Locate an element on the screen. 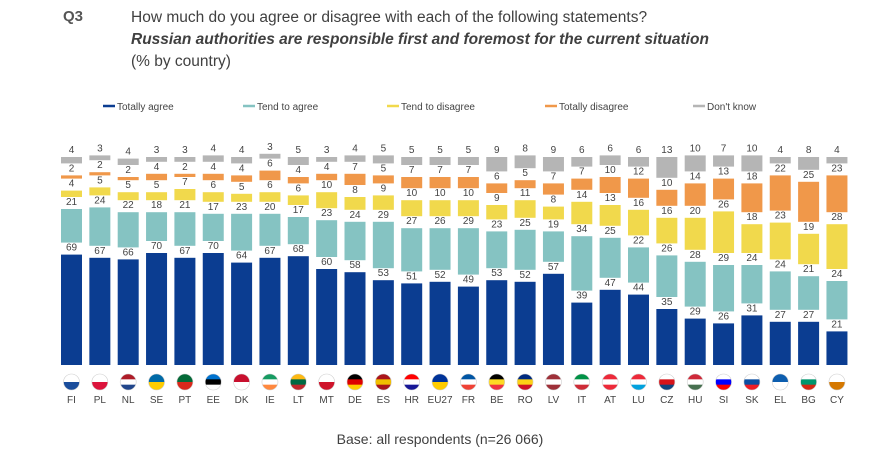 The width and height of the screenshot is (880, 462). data-label: 7 is located at coordinates (412, 170).